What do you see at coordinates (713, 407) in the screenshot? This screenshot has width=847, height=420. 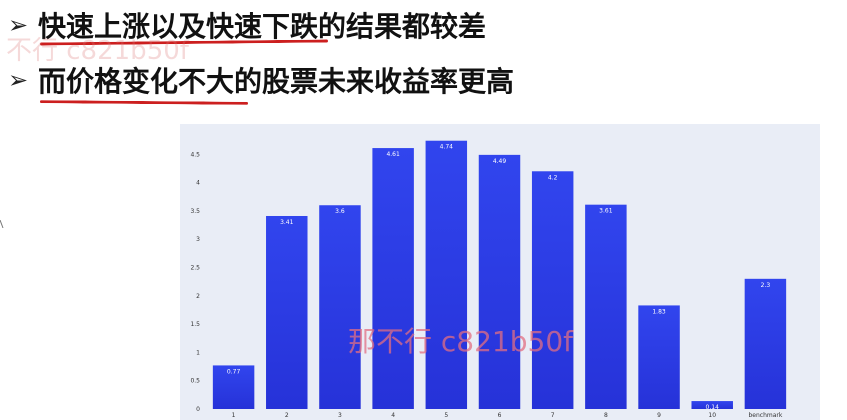 I see `data-label-10: 0.14` at bounding box center [713, 407].